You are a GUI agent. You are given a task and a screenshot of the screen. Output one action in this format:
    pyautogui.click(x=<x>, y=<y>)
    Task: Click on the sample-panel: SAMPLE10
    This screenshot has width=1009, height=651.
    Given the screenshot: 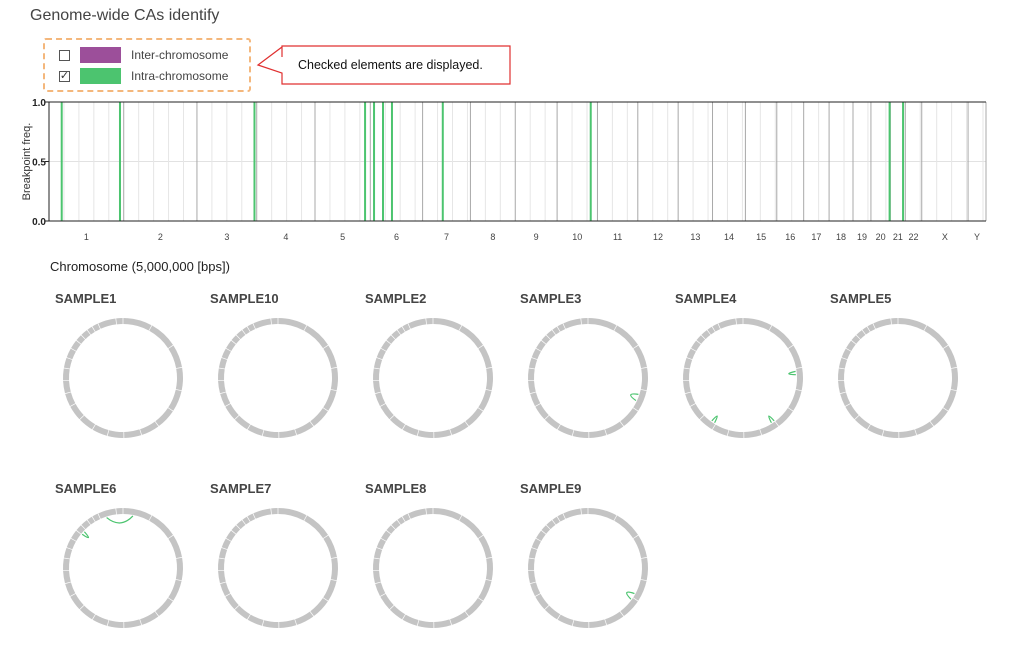 What is the action you would take?
    pyautogui.click(x=285, y=376)
    